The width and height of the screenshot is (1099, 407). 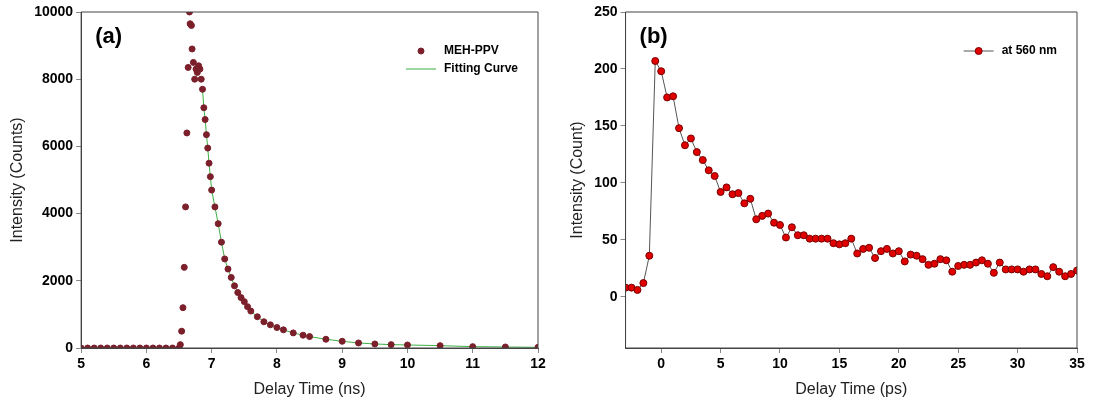 What do you see at coordinates (481, 68) in the screenshot?
I see `legend-label: Fitting Curve` at bounding box center [481, 68].